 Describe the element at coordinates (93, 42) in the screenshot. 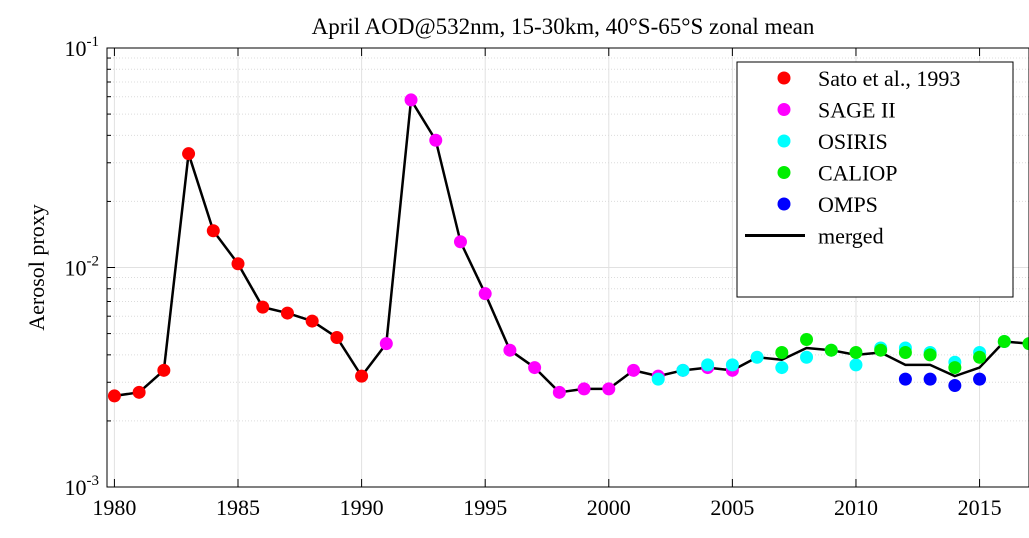

I see `y-tick-exponent: -1` at that location.